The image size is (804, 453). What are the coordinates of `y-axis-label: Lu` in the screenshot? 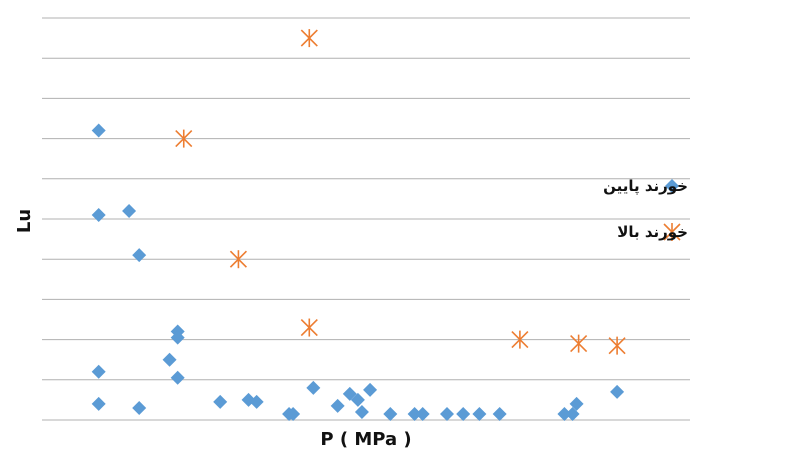 It's located at (24, 221).